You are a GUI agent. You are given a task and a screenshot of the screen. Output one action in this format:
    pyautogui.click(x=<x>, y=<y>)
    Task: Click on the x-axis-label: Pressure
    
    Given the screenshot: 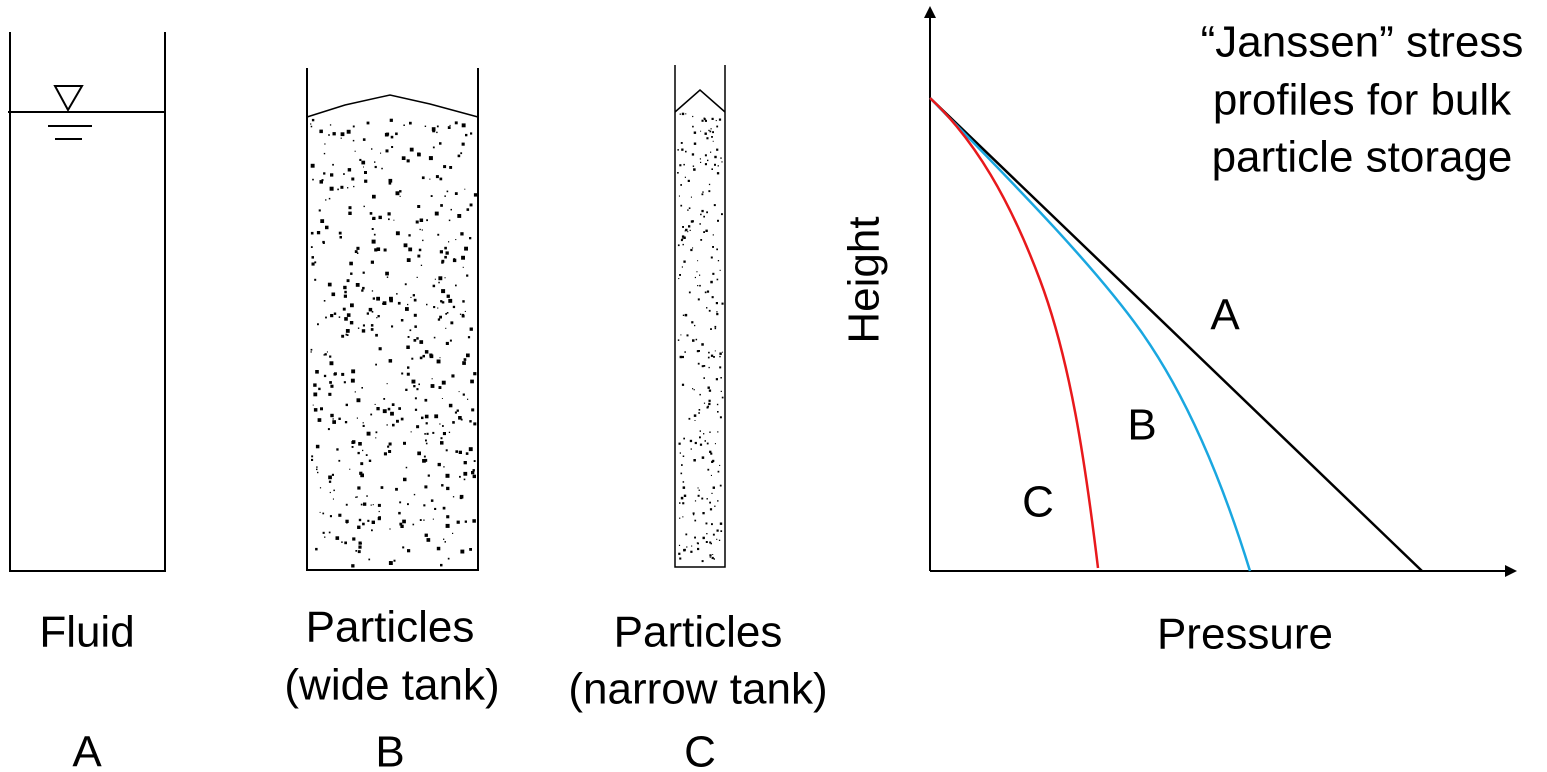 What is the action you would take?
    pyautogui.click(x=1245, y=634)
    